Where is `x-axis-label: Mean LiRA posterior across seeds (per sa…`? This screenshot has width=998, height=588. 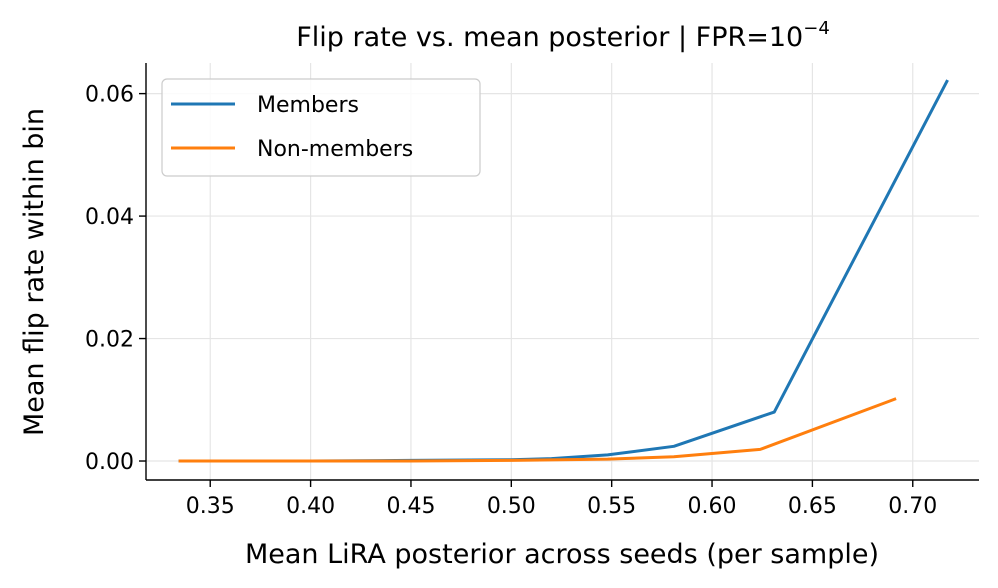
x-axis-label: Mean LiRA posterior across seeds (per sa… is located at coordinates (562, 554).